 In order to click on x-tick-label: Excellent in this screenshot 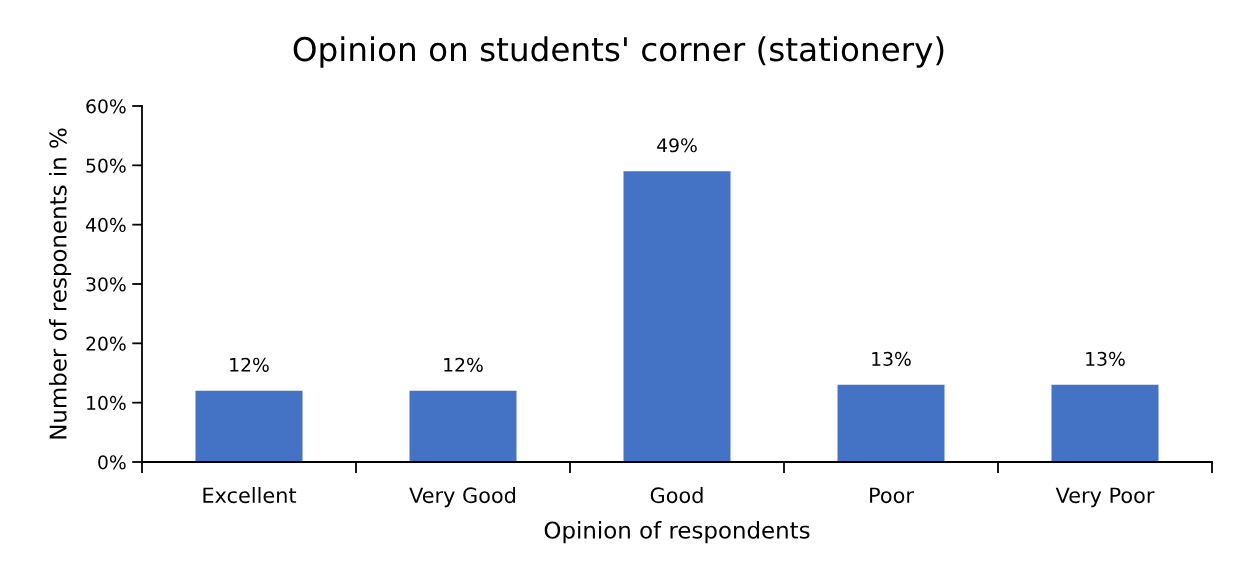, I will do `click(250, 495)`.